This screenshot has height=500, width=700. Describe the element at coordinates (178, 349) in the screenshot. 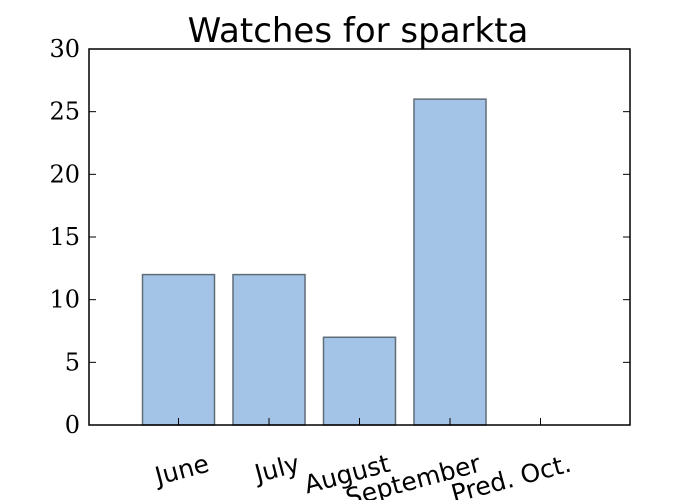

I see `bar-june` at that location.